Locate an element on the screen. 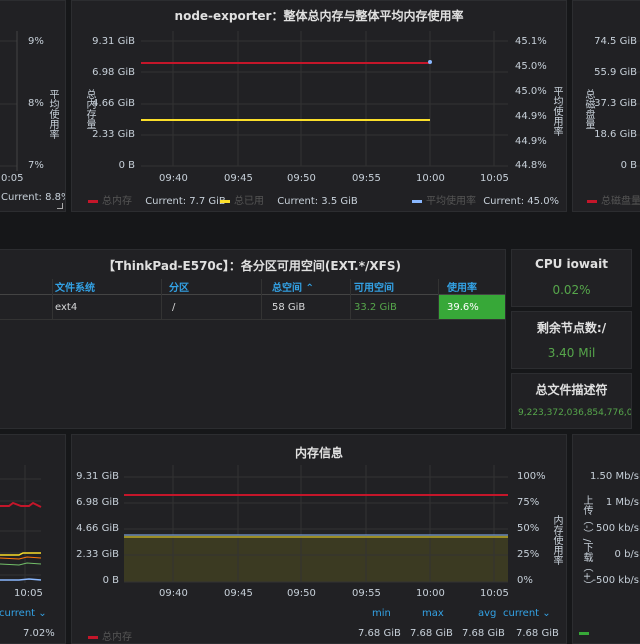  y-tick: 74.5 GiB is located at coordinates (615, 41).